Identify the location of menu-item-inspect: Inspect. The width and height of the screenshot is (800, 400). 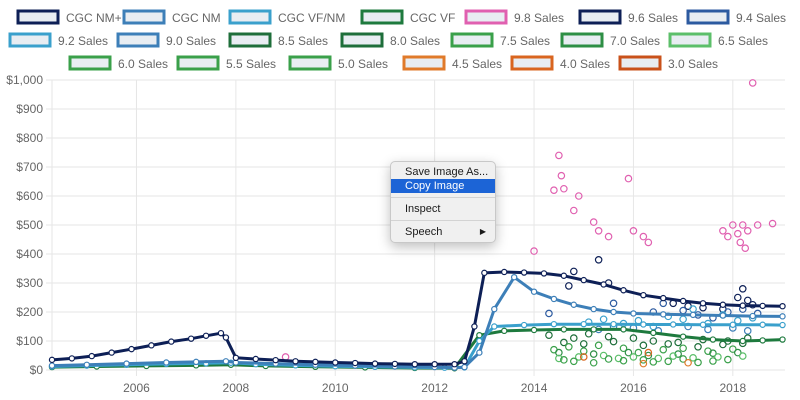
(443, 209).